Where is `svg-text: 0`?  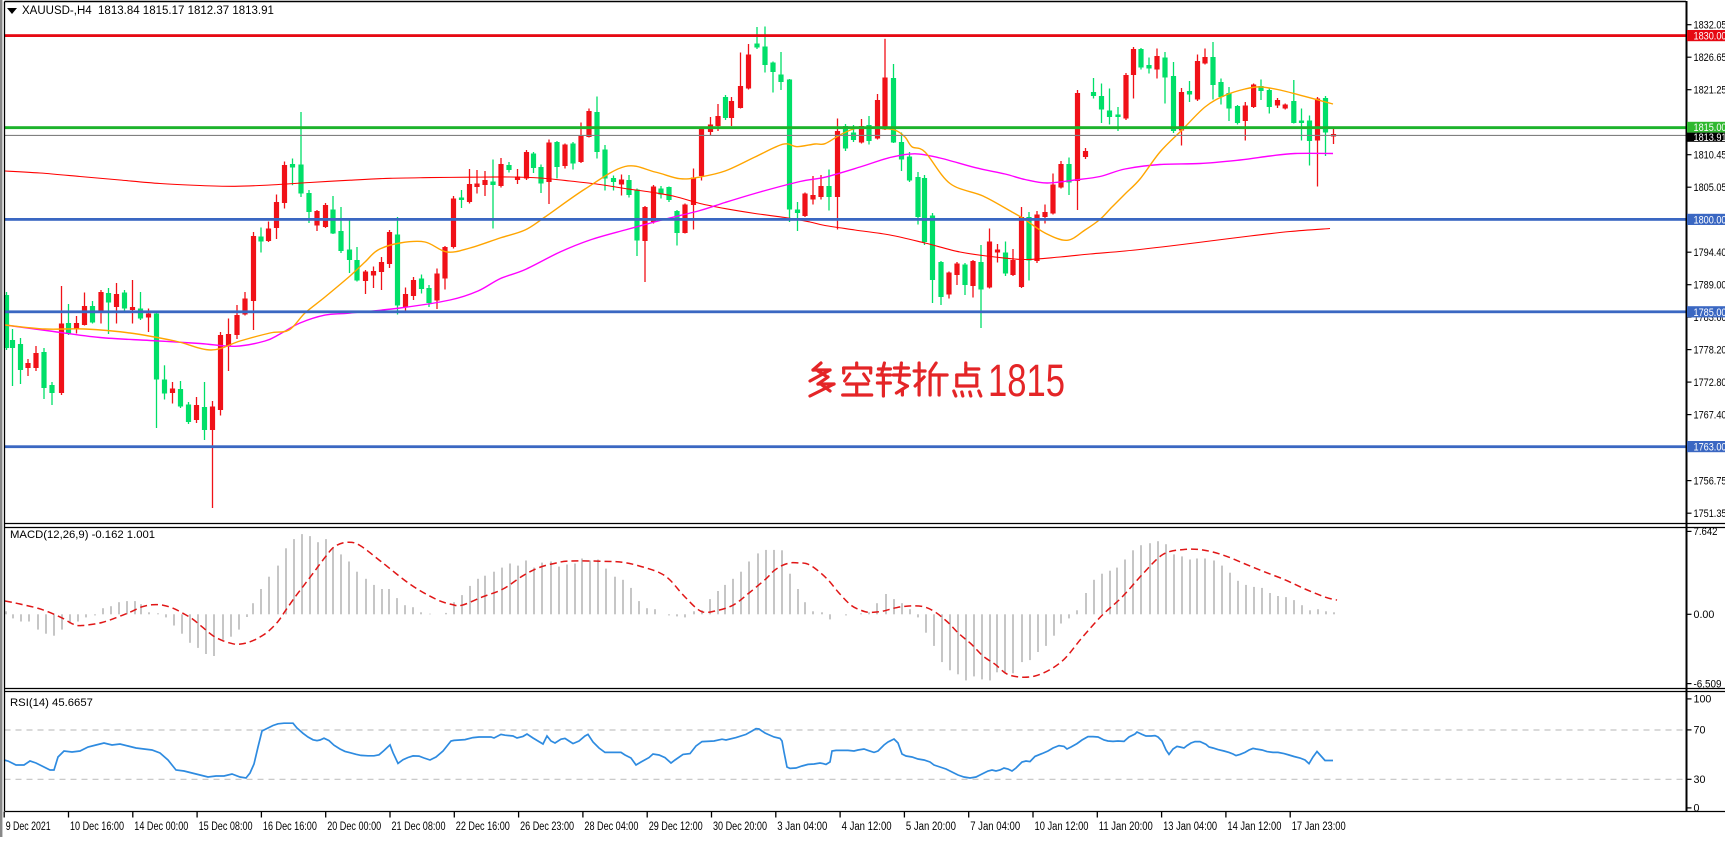
svg-text: 0 is located at coordinates (1697, 809).